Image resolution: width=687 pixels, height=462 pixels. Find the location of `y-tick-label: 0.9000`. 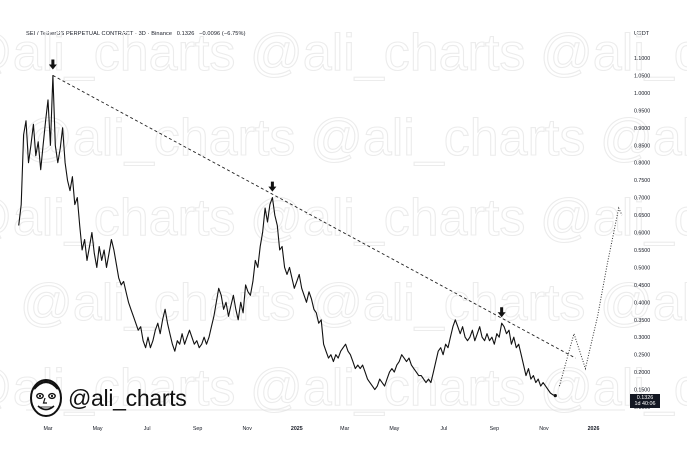

y-tick-label: 0.9000 is located at coordinates (642, 129).